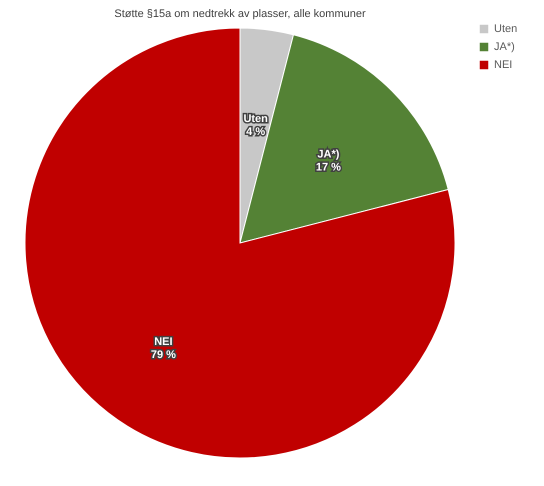 The width and height of the screenshot is (544, 486). What do you see at coordinates (504, 47) in the screenshot?
I see `legend-label: JA*)` at bounding box center [504, 47].